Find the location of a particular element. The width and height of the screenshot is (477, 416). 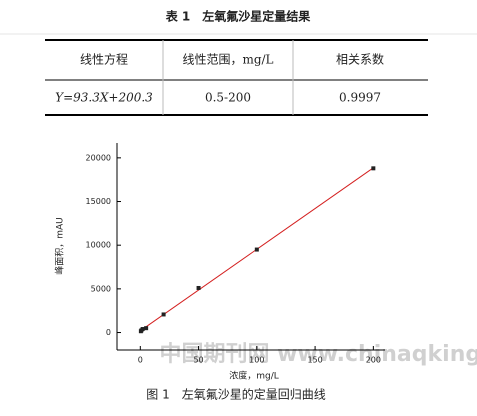

table-title: 表 1 左氧氟沙星定量结果 is located at coordinates (238, 16).